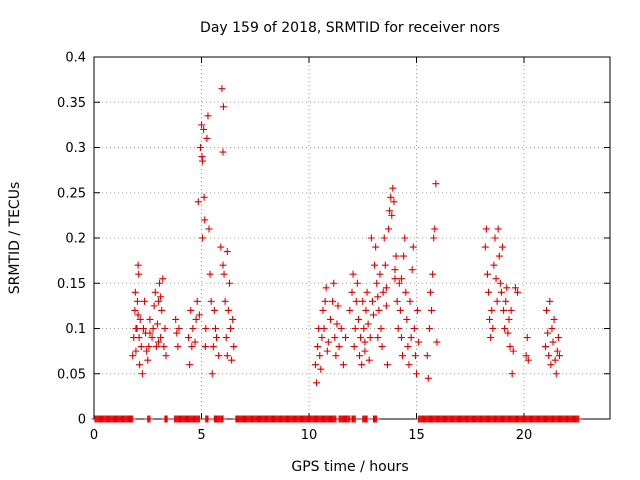 The width and height of the screenshot is (640, 480). I want to click on x-tick-label: 5, so click(201, 435).